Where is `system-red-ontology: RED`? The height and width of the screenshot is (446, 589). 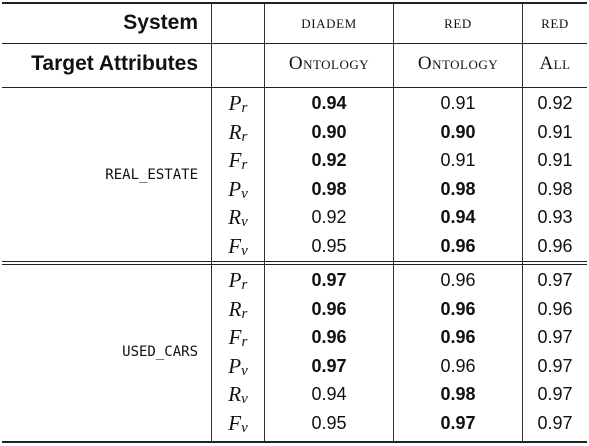 system-red-ontology: RED is located at coordinates (458, 22).